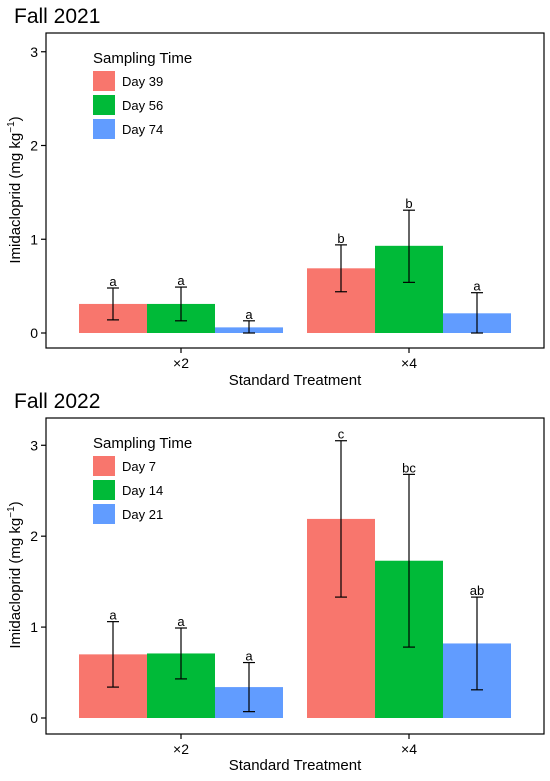 This screenshot has height=781, width=550. What do you see at coordinates (142, 490) in the screenshot?
I see `legend-label: Day 14` at bounding box center [142, 490].